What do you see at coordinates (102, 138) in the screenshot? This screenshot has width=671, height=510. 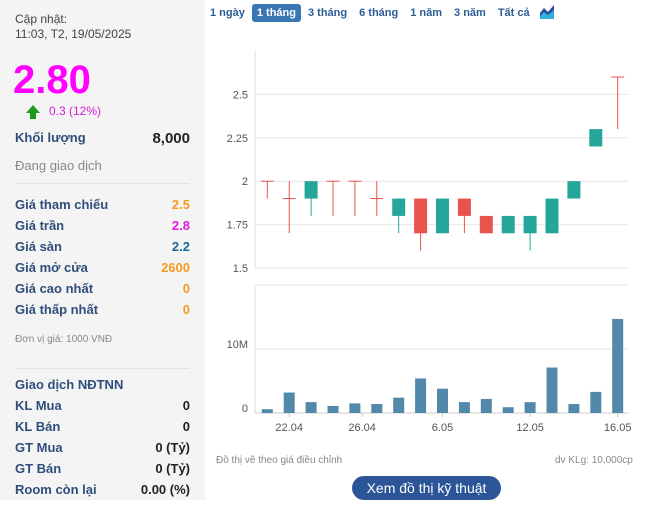 I see `volume-row: Khối lượng 8,000` at bounding box center [102, 138].